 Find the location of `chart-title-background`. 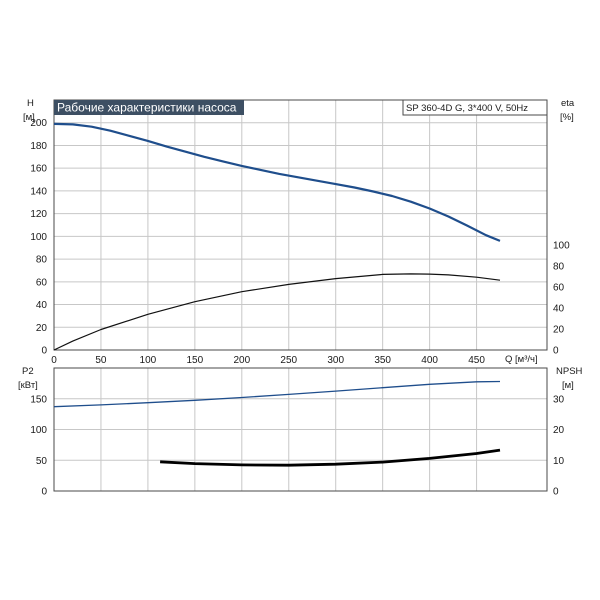

chart-title-background is located at coordinates (149, 107).